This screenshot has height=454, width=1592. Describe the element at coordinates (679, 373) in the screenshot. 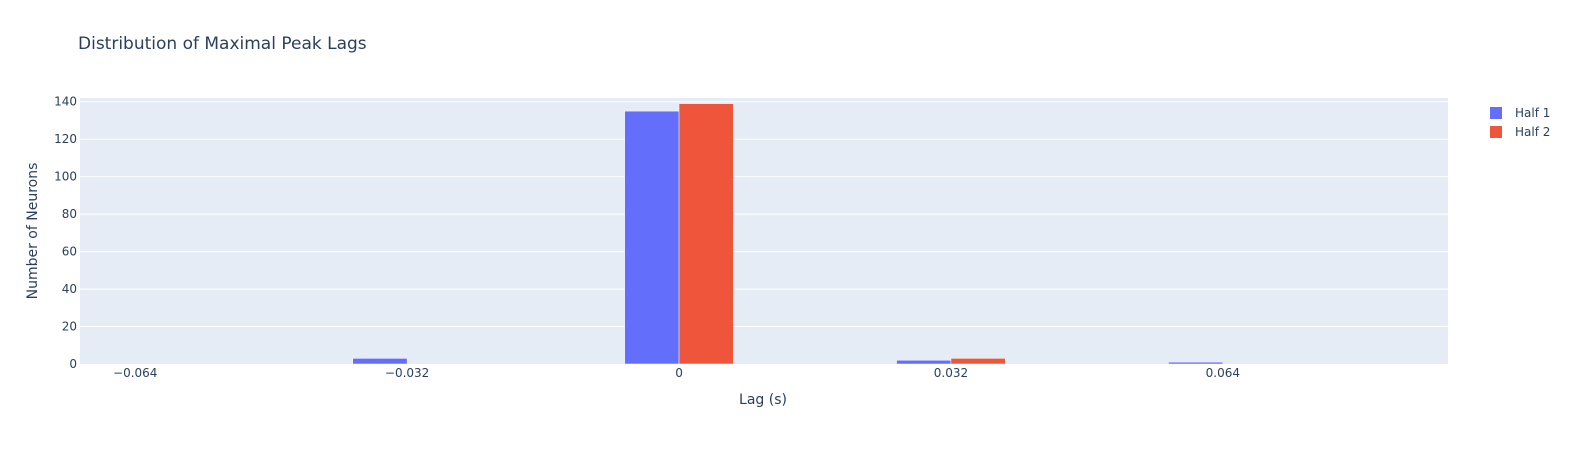

I see `x-tick-label: 0` at that location.